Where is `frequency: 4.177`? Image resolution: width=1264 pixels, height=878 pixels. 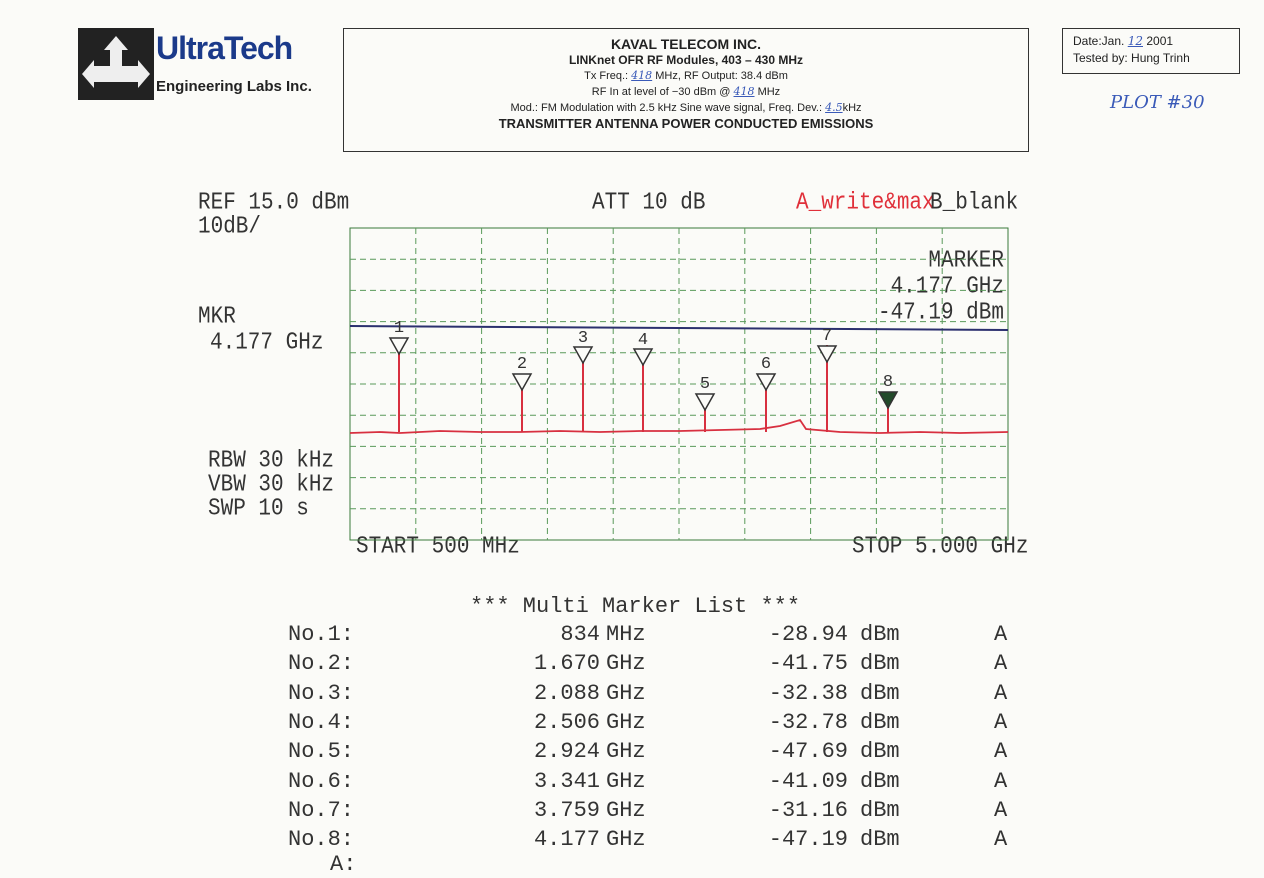 frequency: 4.177 is located at coordinates (566, 840).